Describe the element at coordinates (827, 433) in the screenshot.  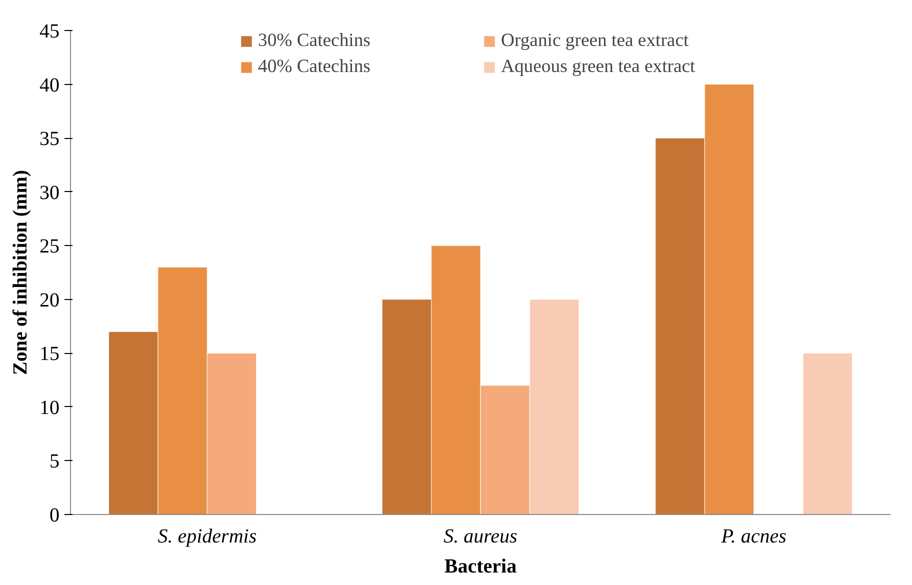
I see `bar` at that location.